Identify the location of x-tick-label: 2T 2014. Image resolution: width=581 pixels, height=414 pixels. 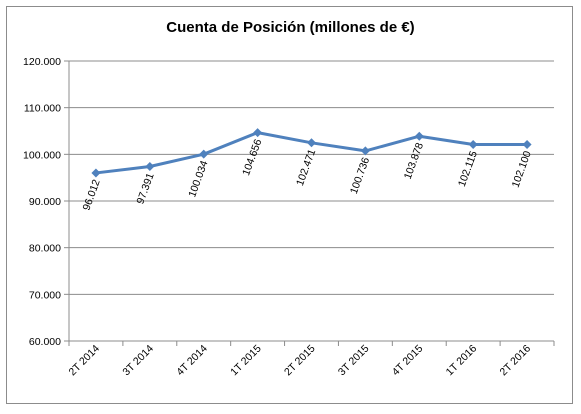
(84, 361).